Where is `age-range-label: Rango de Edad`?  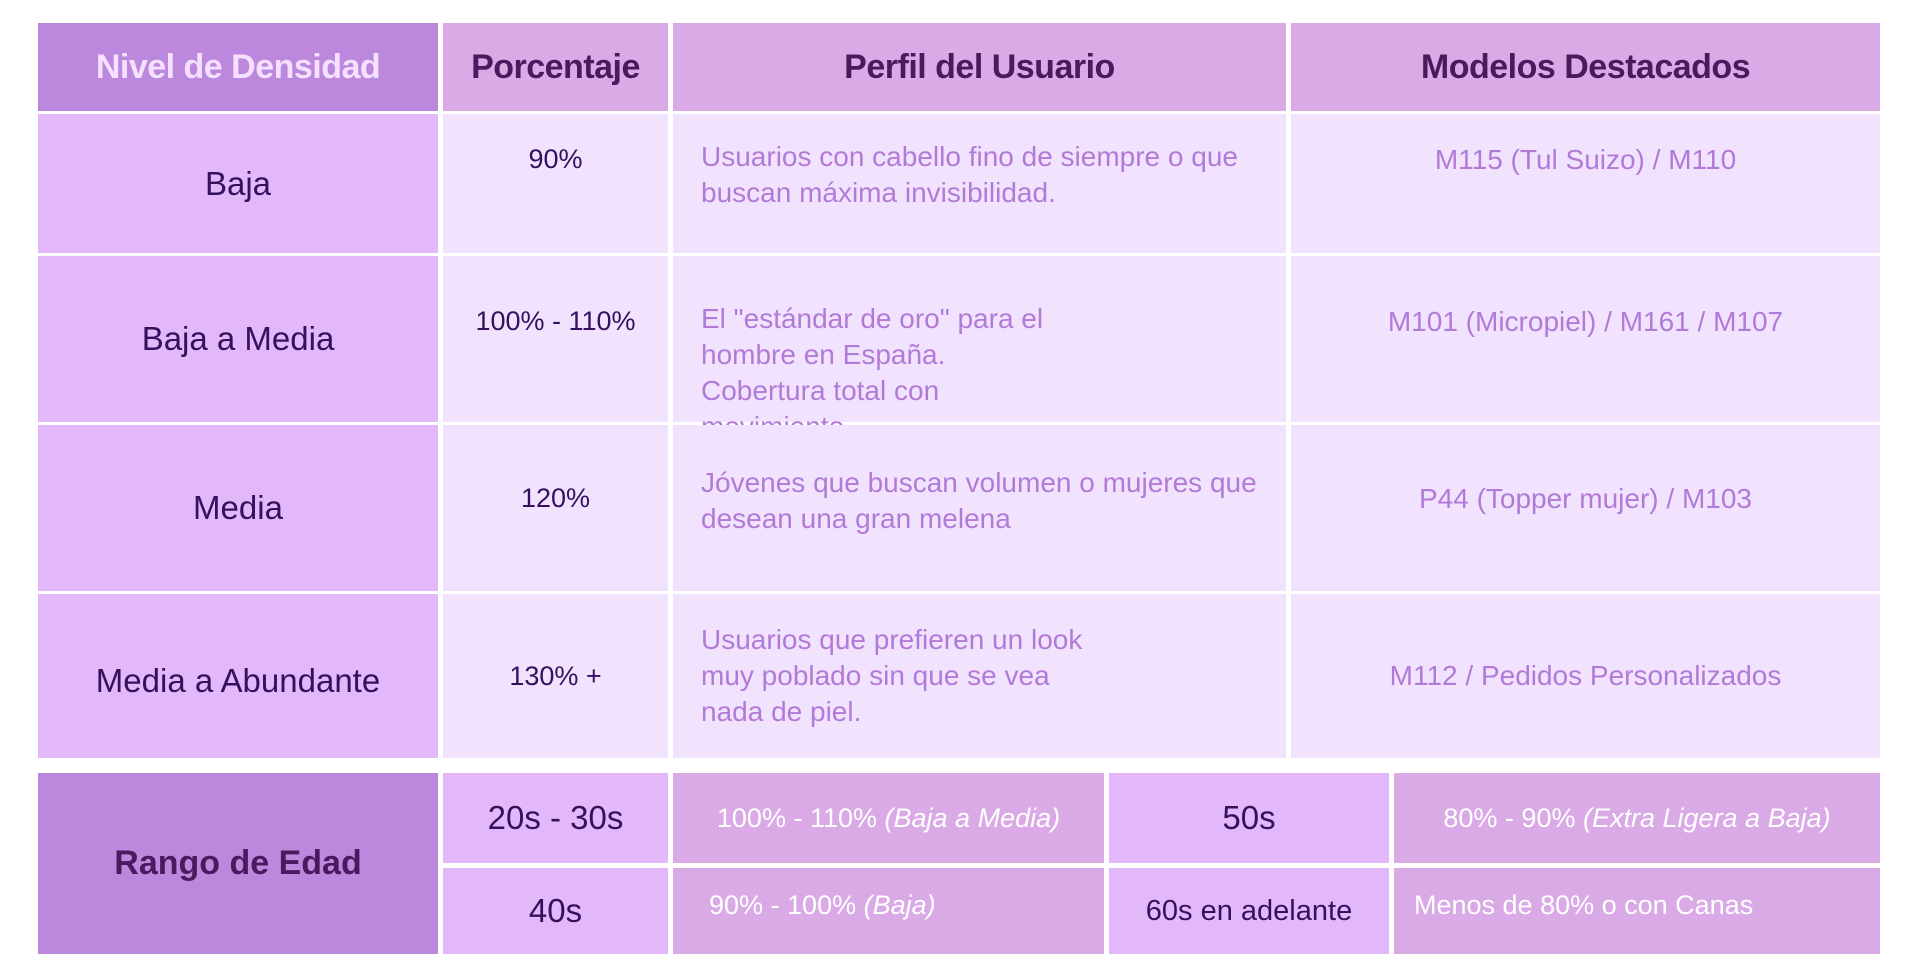
age-range-label: Rango de Edad is located at coordinates (238, 863).